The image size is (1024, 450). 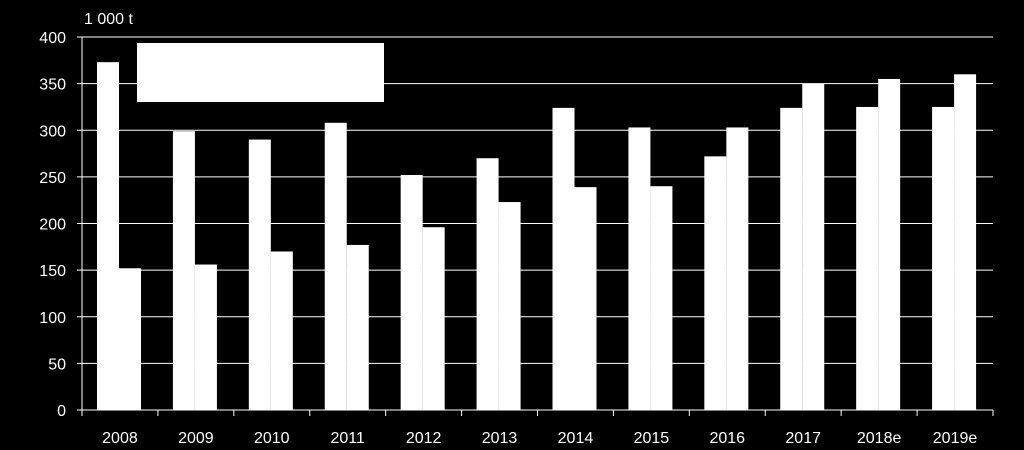 What do you see at coordinates (108, 19) in the screenshot?
I see `y-axis-unit-label: 1 000 t` at bounding box center [108, 19].